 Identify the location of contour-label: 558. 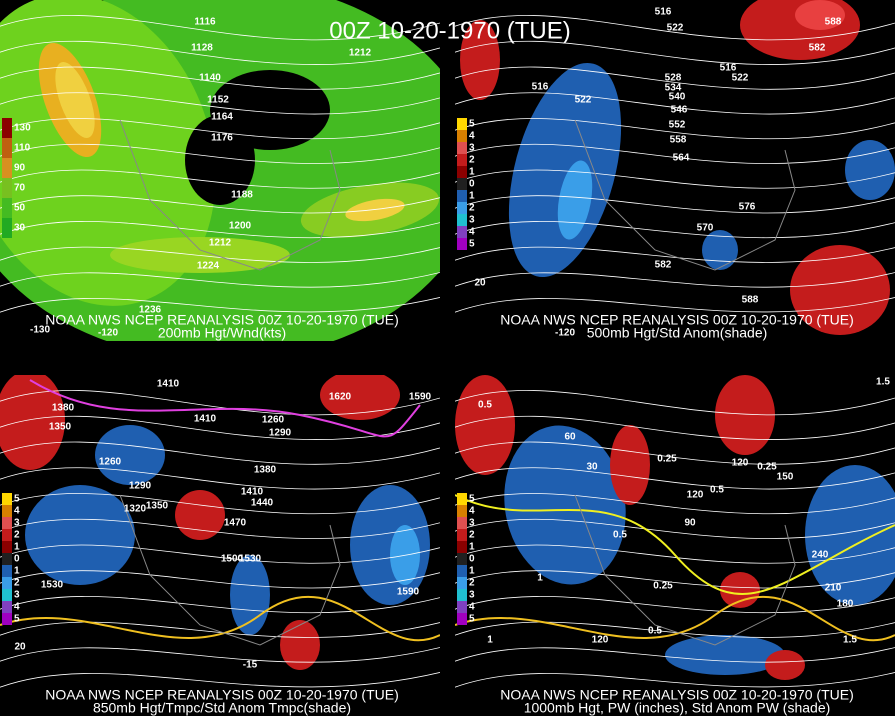
(678, 140).